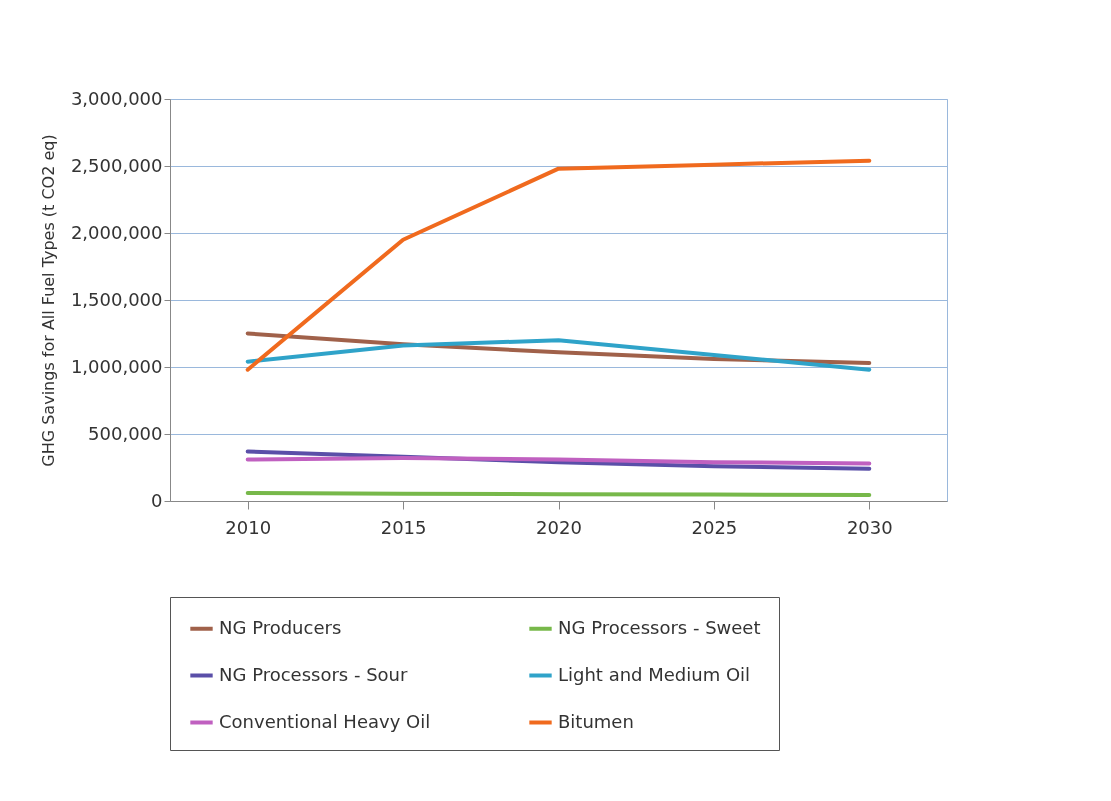  What do you see at coordinates (559, 527) in the screenshot?
I see `x-tick-label: 2020` at bounding box center [559, 527].